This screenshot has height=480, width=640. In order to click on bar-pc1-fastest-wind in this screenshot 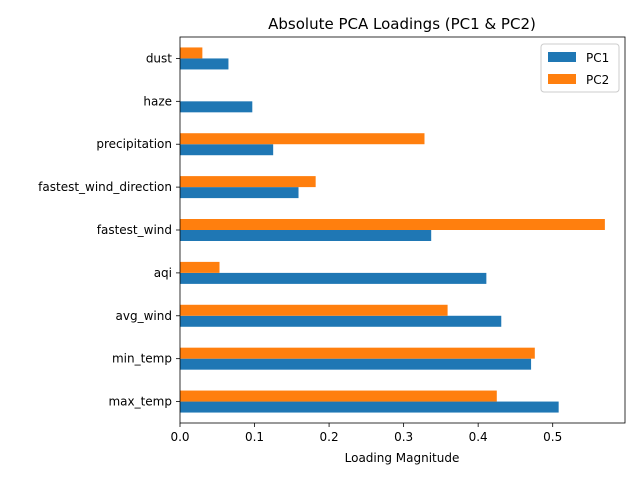, I will do `click(306, 235)`.